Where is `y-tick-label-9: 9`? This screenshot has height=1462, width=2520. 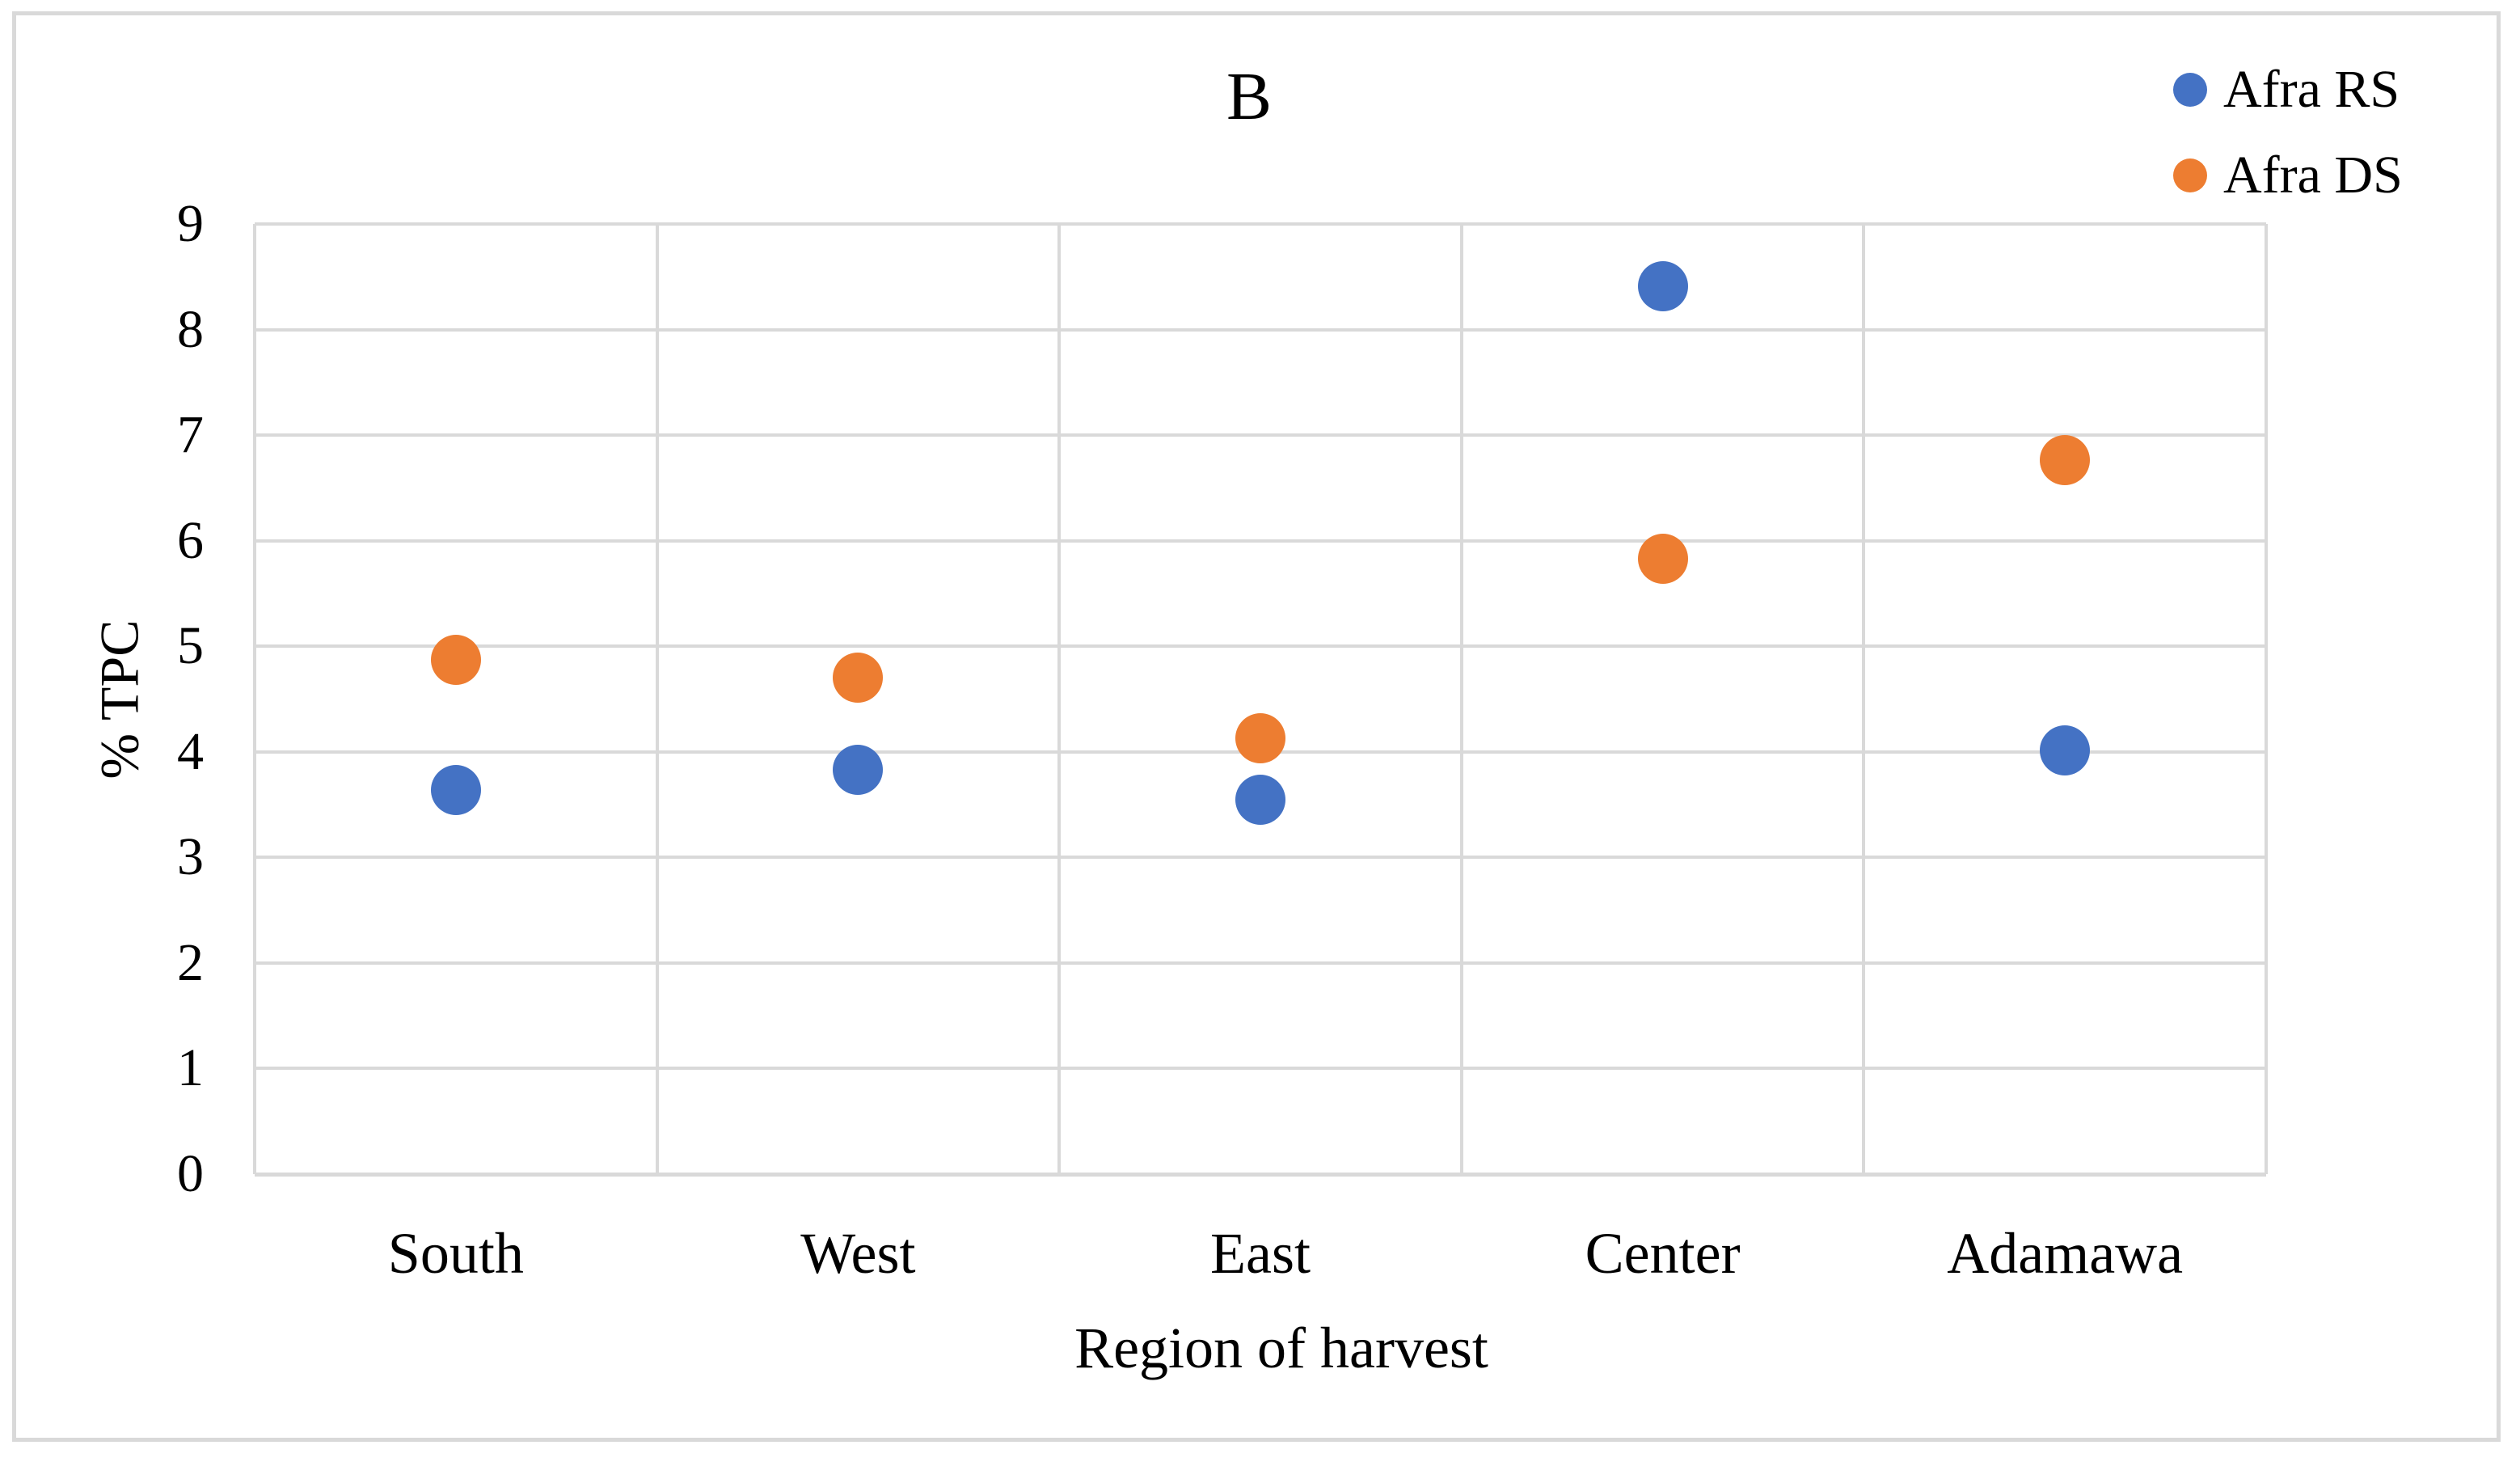 y-tick-label-9: 9 is located at coordinates (191, 224).